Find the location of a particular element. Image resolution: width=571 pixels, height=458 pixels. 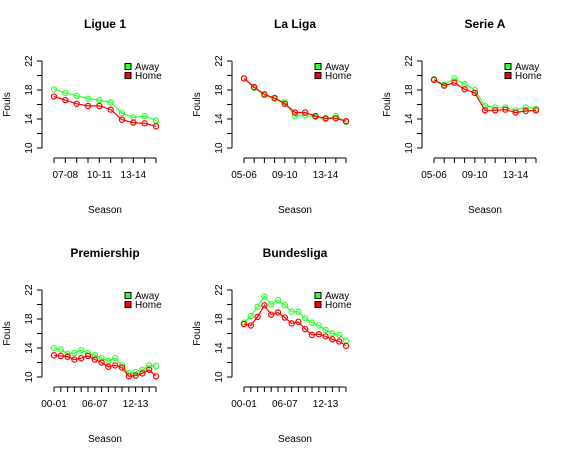

y-tick-label: 14 is located at coordinates (29, 348).